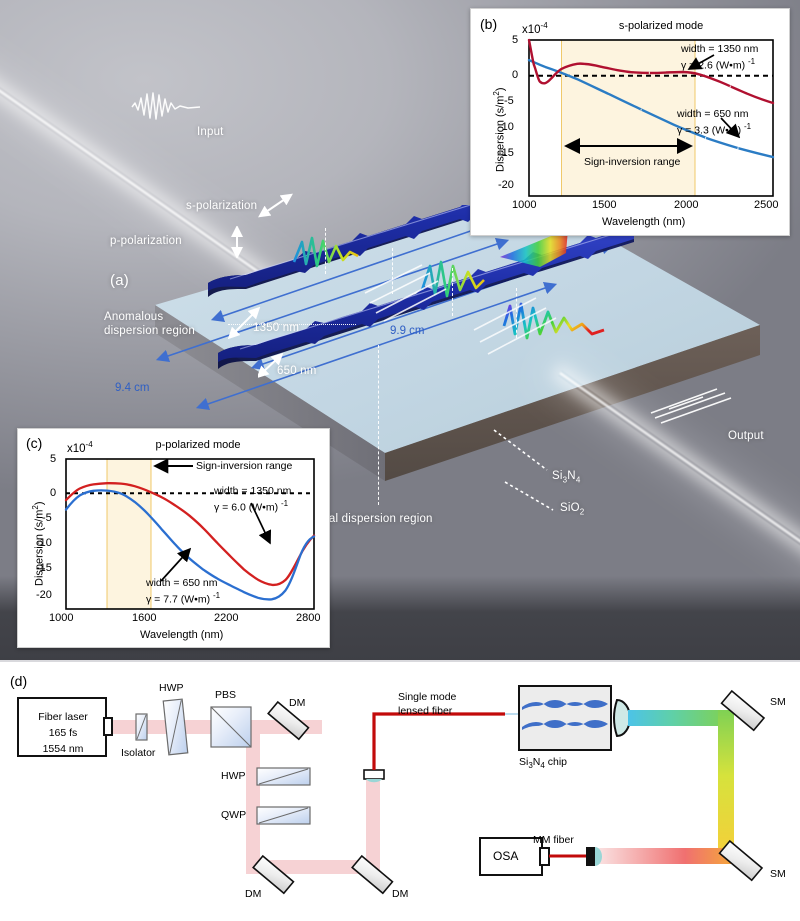  I want to click on anomalous-dispersion-label: Anomalous dispersion region, so click(149, 324).